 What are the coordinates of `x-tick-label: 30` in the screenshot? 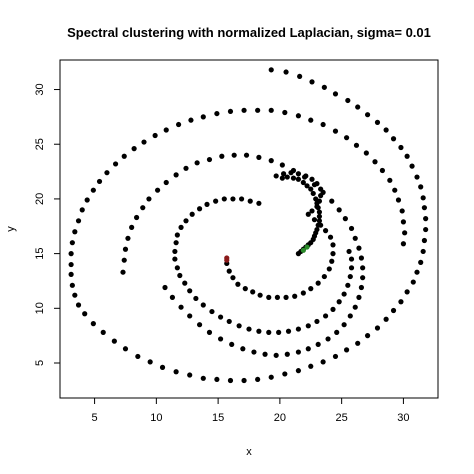 It's located at (403, 418).